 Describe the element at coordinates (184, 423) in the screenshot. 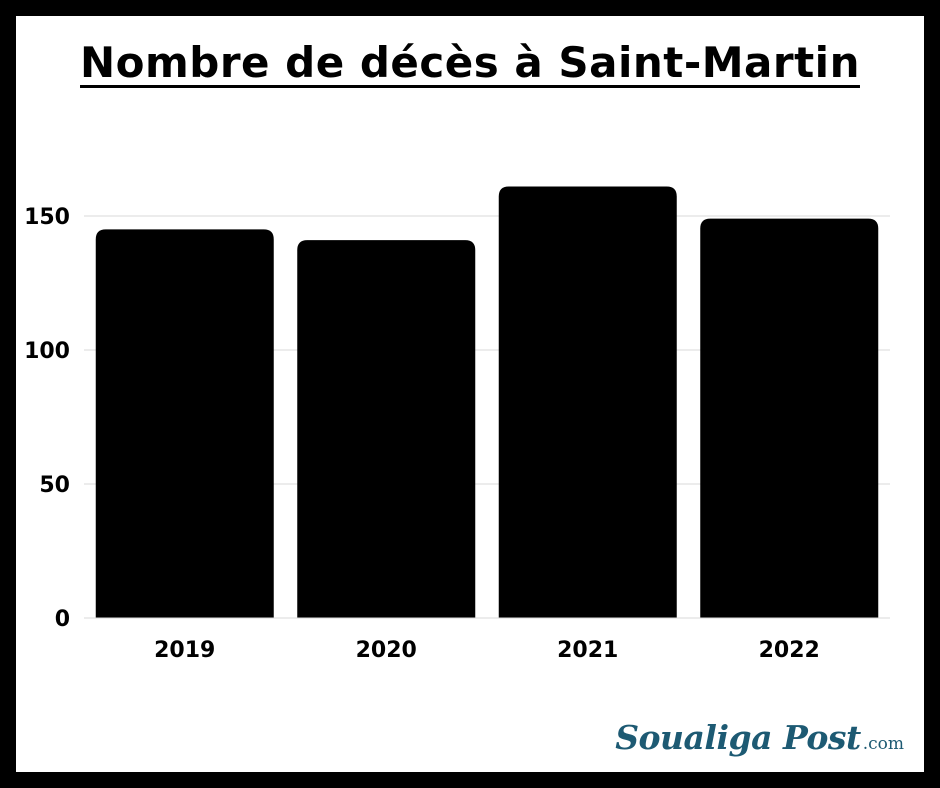

I see `bar-2019` at that location.